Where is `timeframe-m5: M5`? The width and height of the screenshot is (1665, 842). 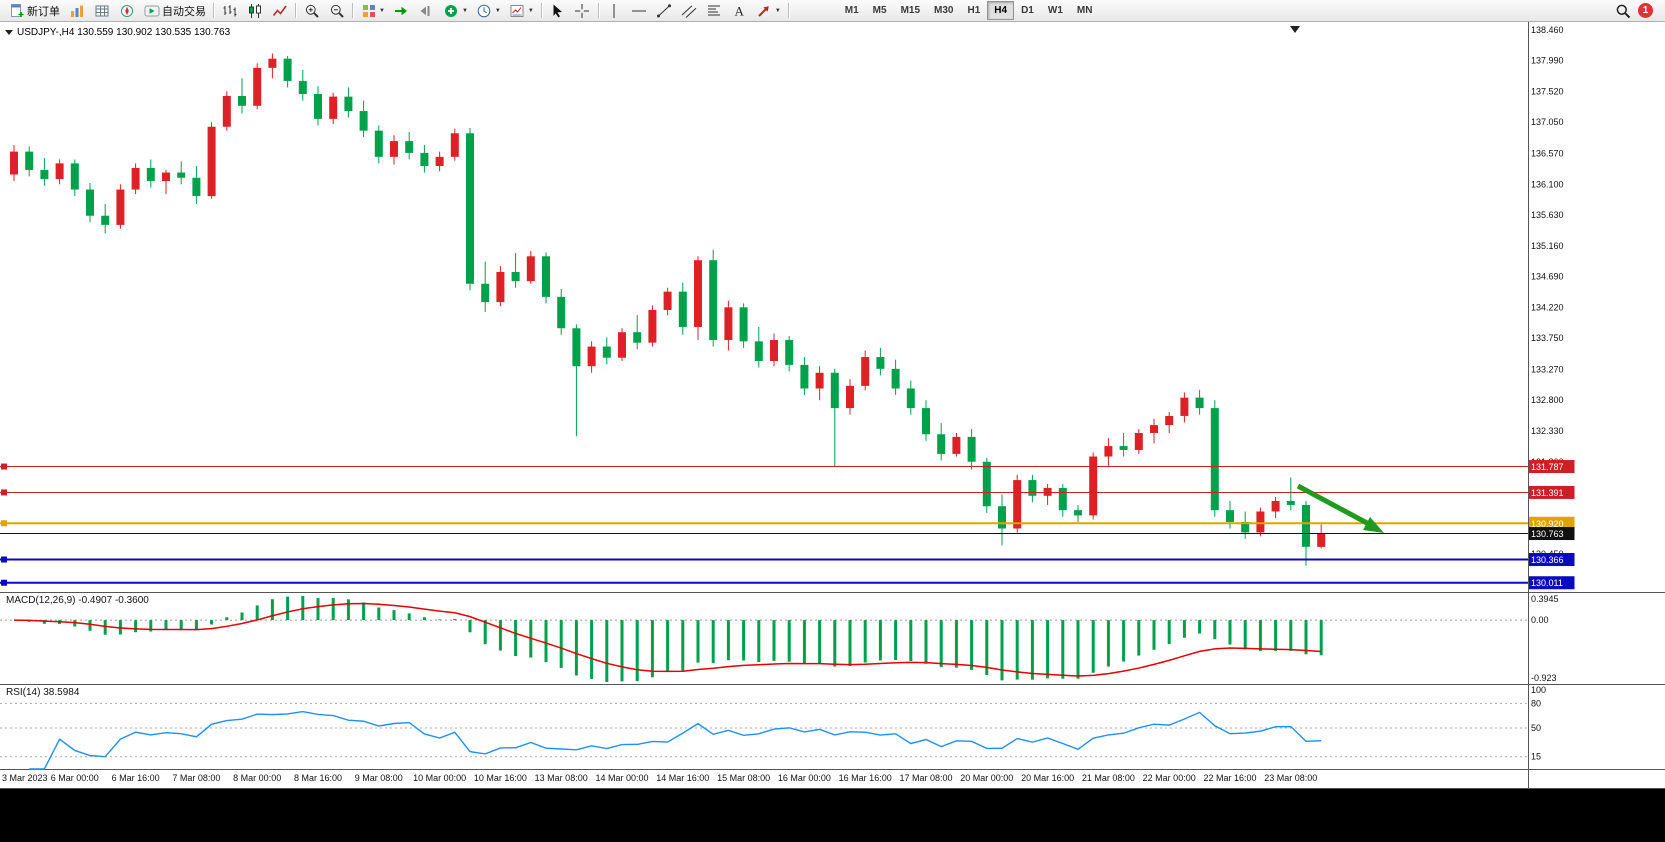
timeframe-m5: M5 is located at coordinates (879, 10).